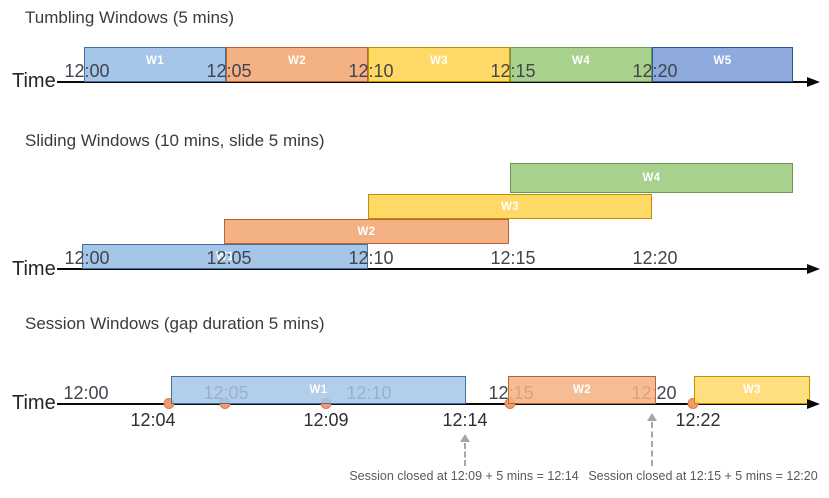 The height and width of the screenshot is (498, 829). Describe the element at coordinates (130, 17) in the screenshot. I see `section-title: Tumbling Windows (5 mins)` at that location.